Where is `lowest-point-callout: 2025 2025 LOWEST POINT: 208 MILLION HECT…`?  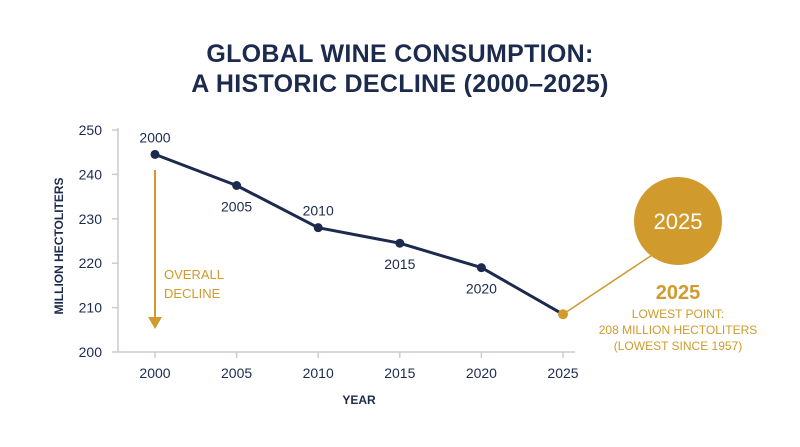
lowest-point-callout: 2025 2025 LOWEST POINT: 208 MILLION HECT… is located at coordinates (660, 265).